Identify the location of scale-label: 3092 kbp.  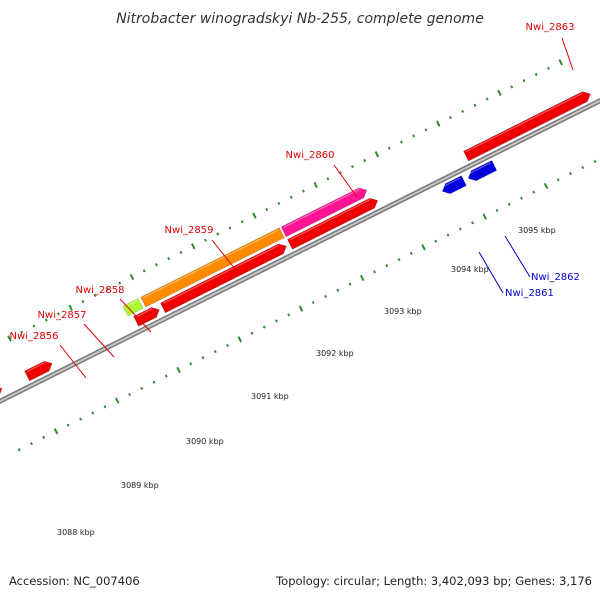
(335, 353).